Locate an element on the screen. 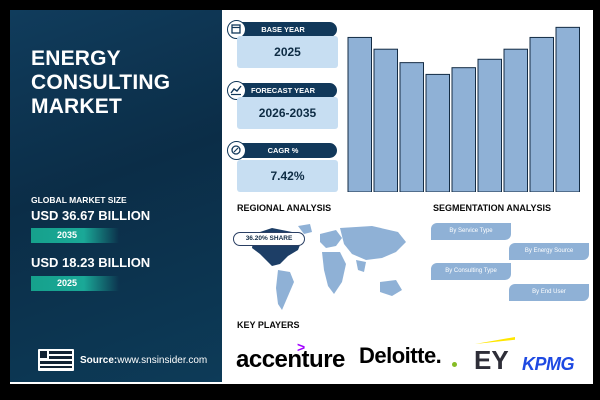  accenture-mark-icon: > is located at coordinates (301, 347).